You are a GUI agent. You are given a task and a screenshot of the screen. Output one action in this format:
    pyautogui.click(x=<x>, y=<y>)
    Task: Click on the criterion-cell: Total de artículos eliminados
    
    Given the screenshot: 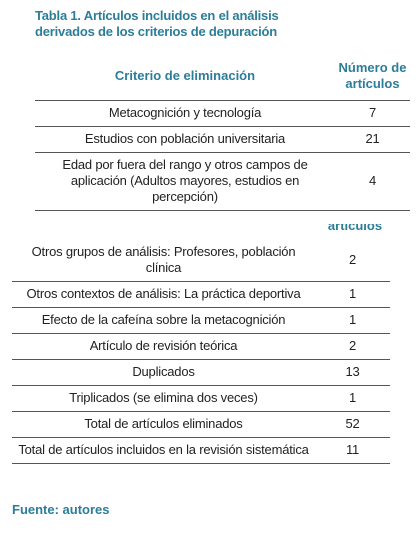 What is the action you would take?
    pyautogui.click(x=163, y=423)
    